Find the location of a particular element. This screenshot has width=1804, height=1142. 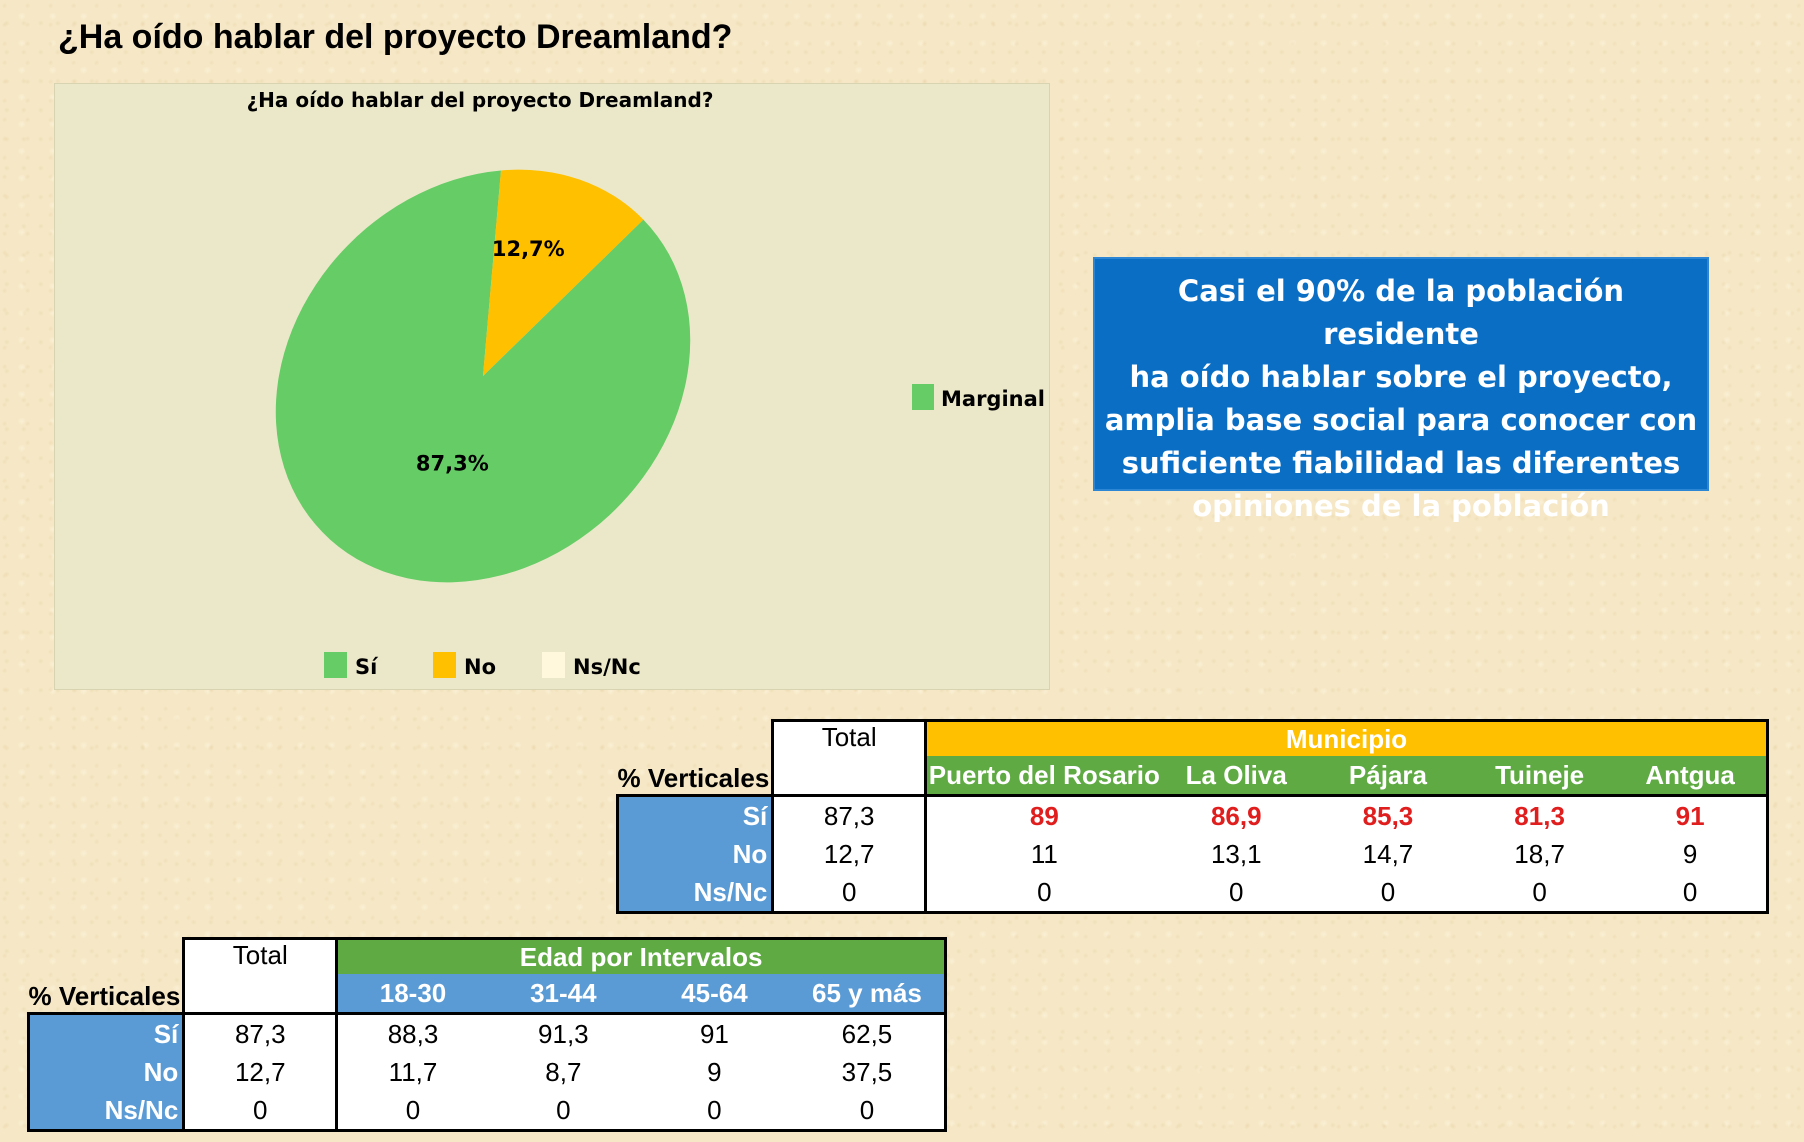

column-header: Puerto del Rosario is located at coordinates (1043, 776).